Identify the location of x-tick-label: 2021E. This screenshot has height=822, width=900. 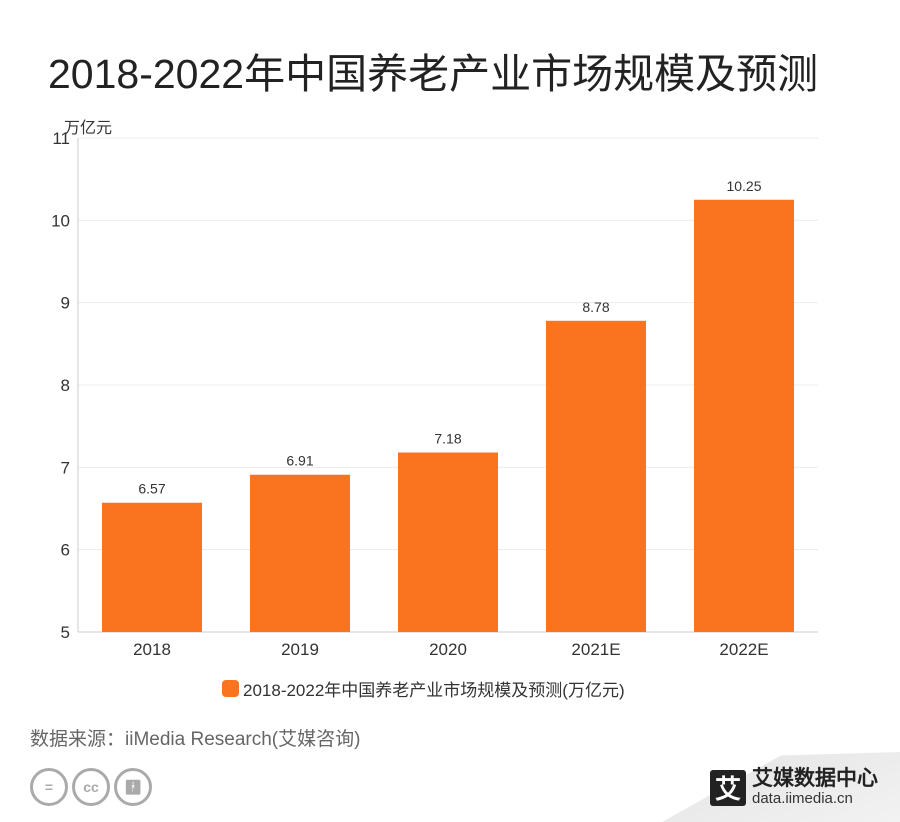
(595, 649).